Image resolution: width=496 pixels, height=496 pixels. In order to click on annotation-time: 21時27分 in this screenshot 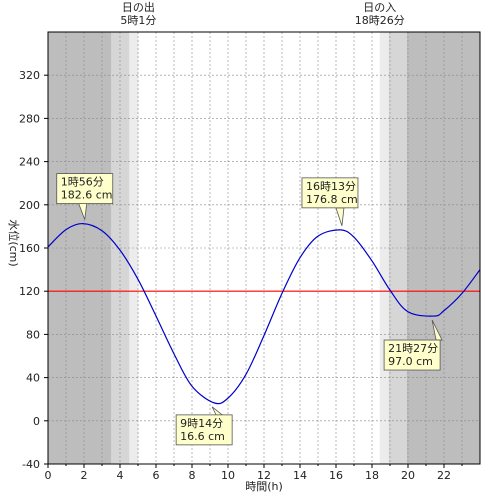, I will do `click(413, 348)`.